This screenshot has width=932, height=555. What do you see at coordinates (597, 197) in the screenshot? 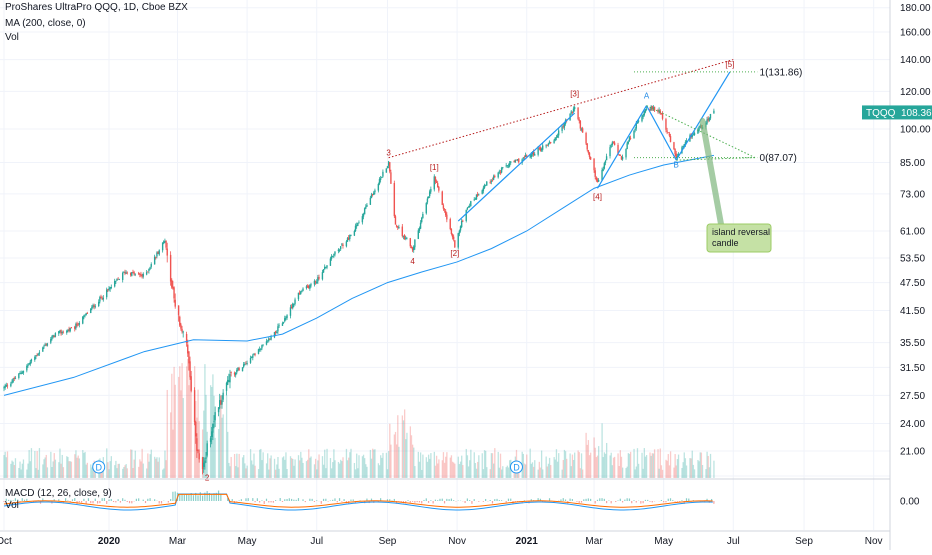
I see `wave-label: [4]` at bounding box center [597, 197].